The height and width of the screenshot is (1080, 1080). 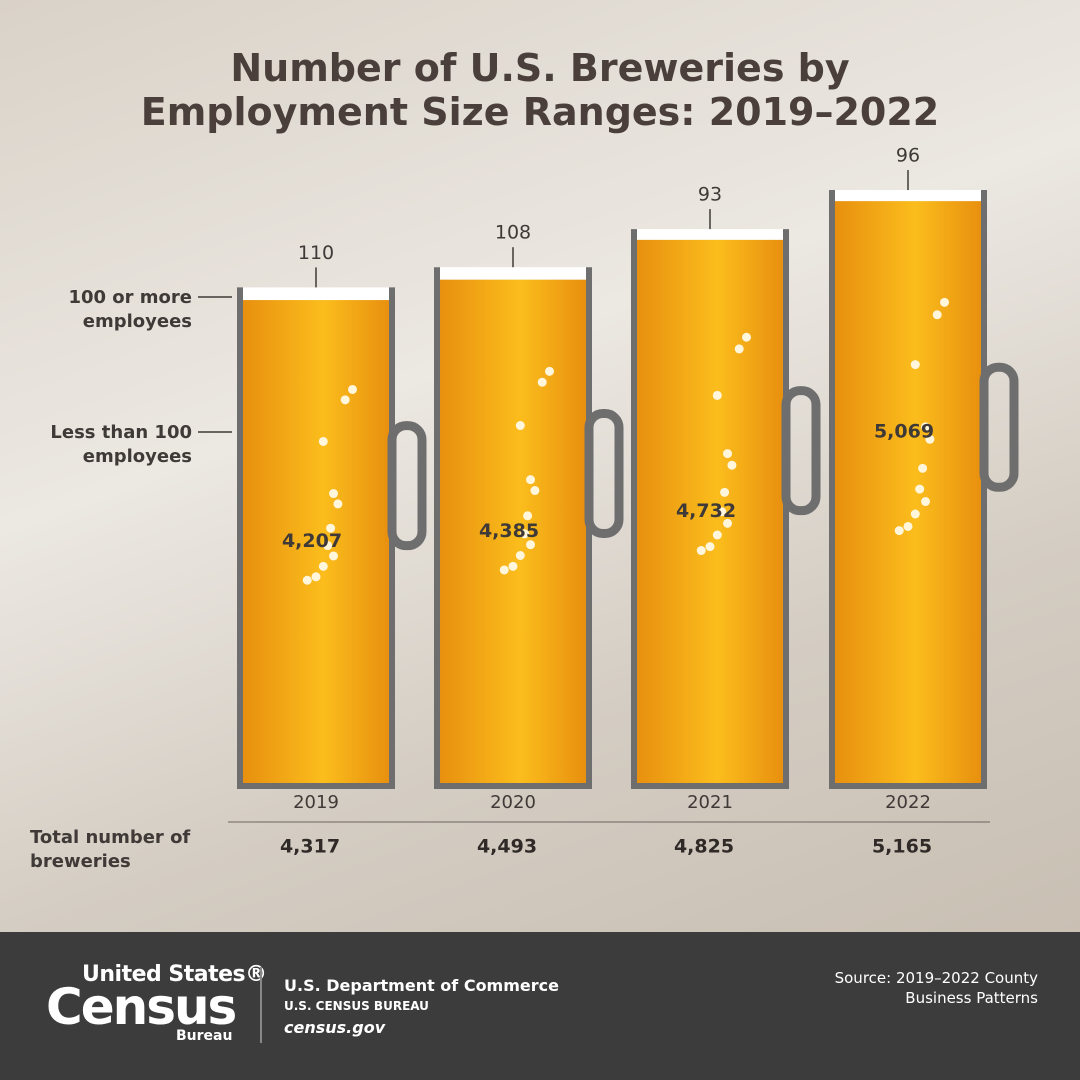 What do you see at coordinates (130, 309) in the screenshot?
I see `legend-label: 100 or more employees` at bounding box center [130, 309].